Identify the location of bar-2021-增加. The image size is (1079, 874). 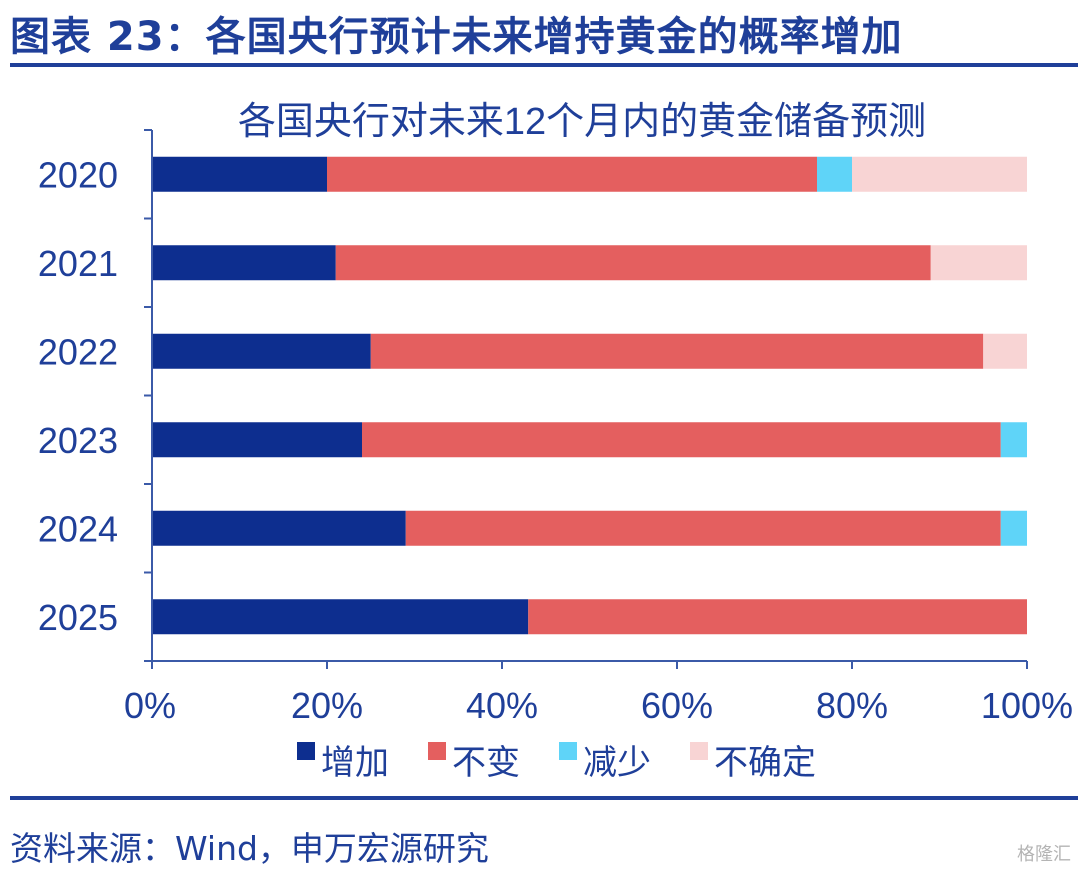
(244, 263).